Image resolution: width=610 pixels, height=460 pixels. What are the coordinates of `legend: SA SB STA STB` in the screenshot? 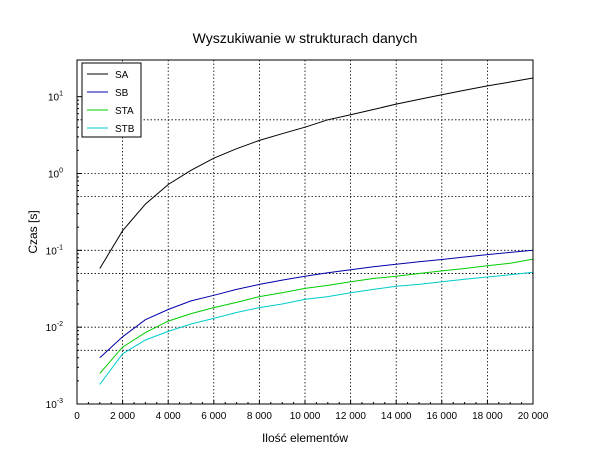 It's located at (111, 100).